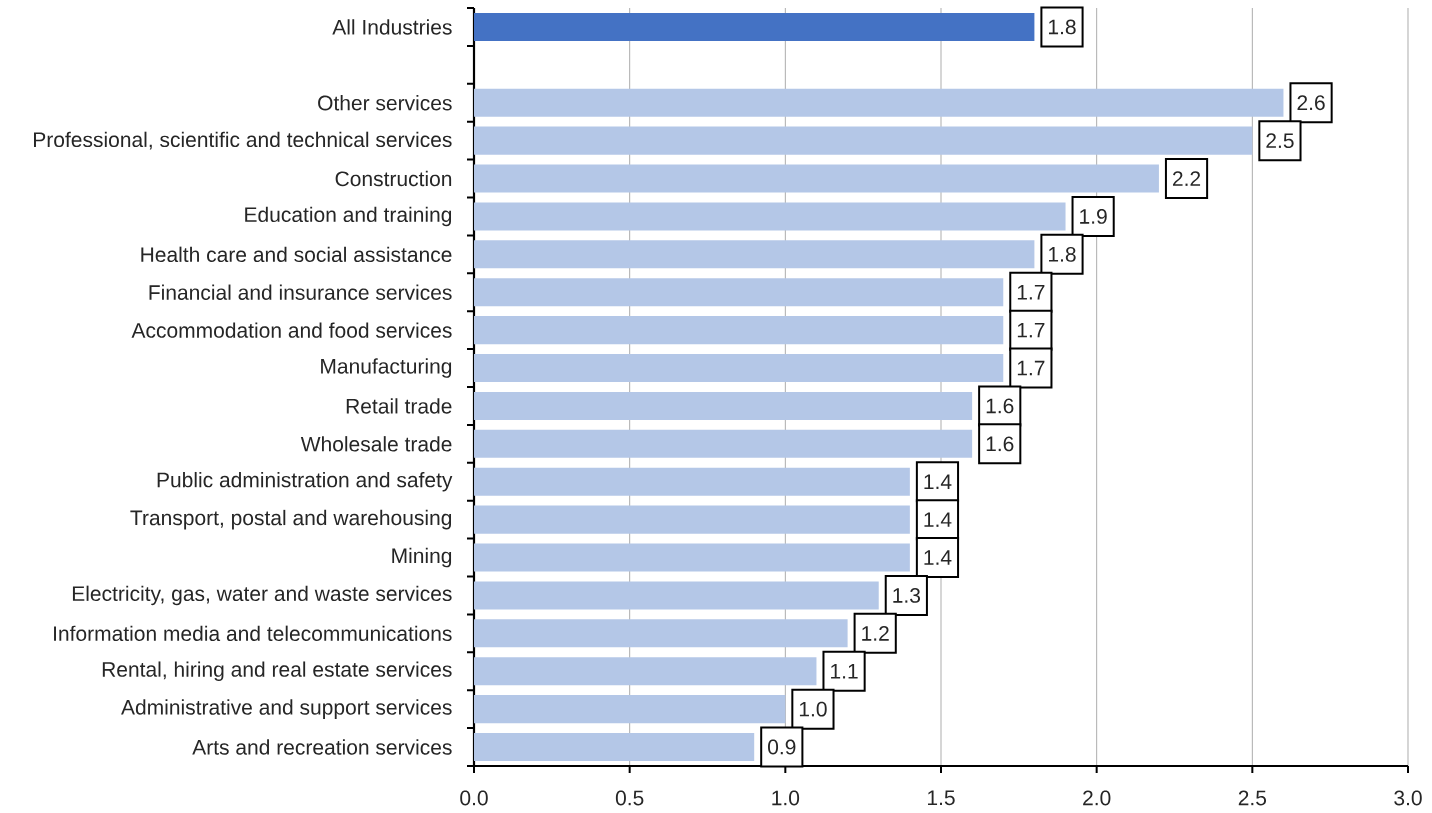 The image size is (1432, 813). Describe the element at coordinates (296, 254) in the screenshot. I see `y-tick-label: Health care and social assistance` at that location.